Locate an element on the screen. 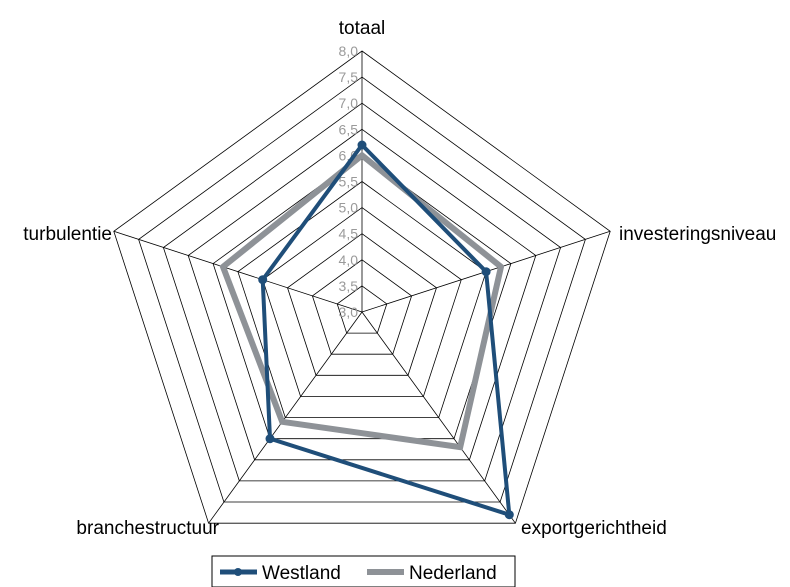 Image resolution: width=790 pixels, height=587 pixels. axis-label-totaal: totaal is located at coordinates (362, 28).